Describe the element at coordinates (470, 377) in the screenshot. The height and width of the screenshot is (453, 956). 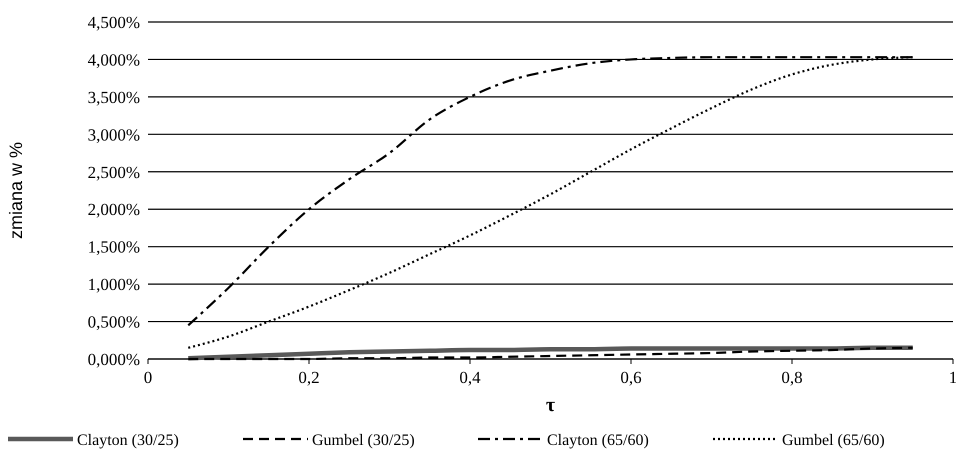
I see `x-tick-label: 0,4` at that location.